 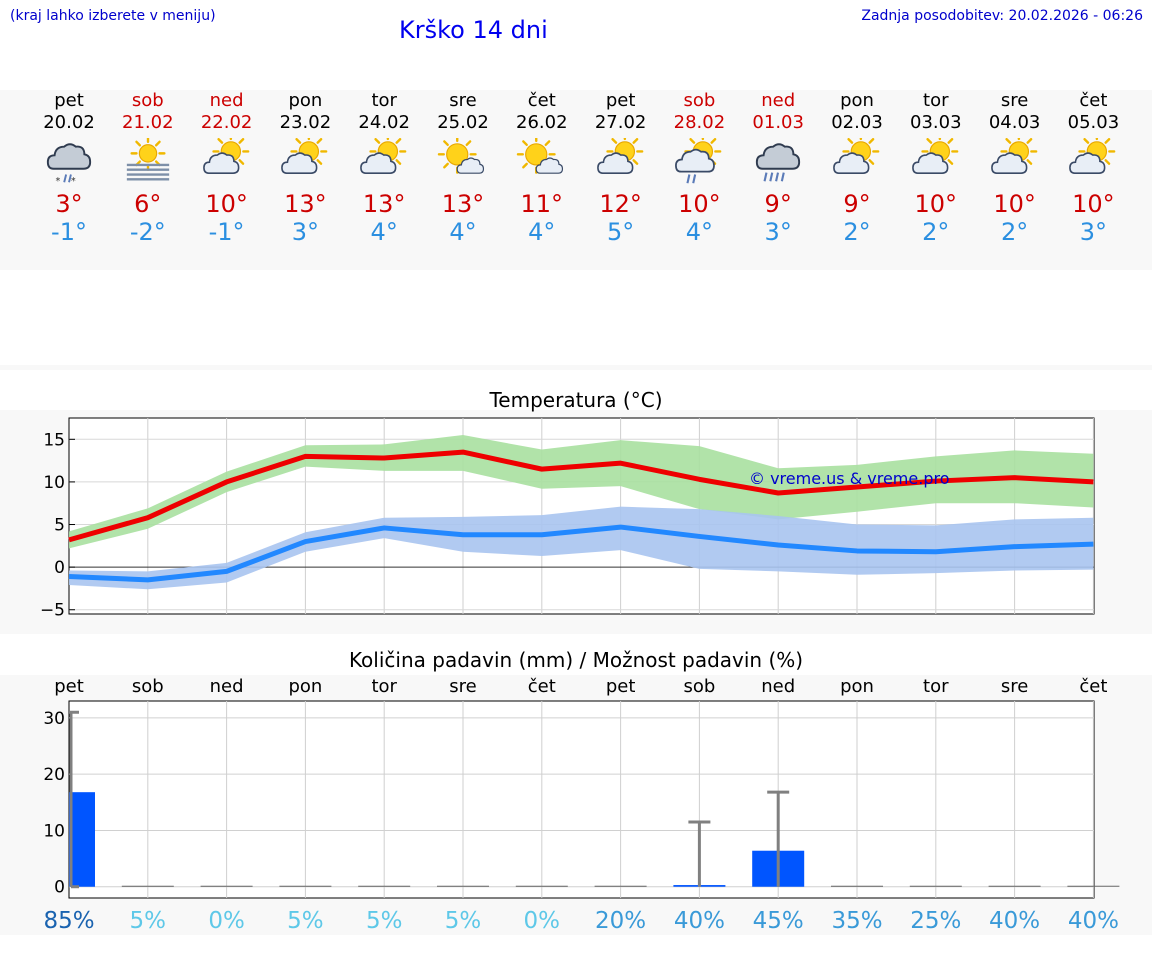 I want to click on day-date: 26.02, so click(x=542, y=122).